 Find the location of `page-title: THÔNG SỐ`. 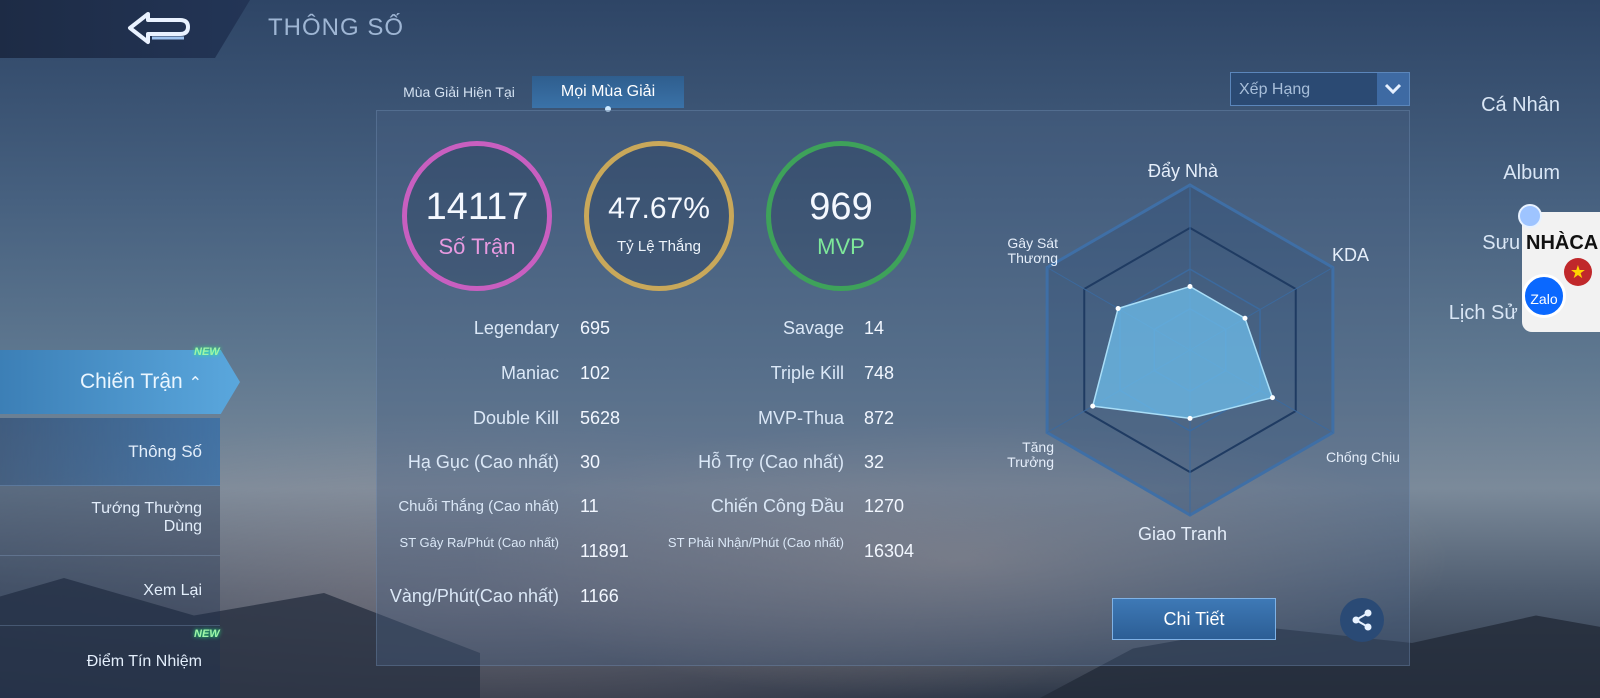

page-title: THÔNG SỐ is located at coordinates (336, 27).